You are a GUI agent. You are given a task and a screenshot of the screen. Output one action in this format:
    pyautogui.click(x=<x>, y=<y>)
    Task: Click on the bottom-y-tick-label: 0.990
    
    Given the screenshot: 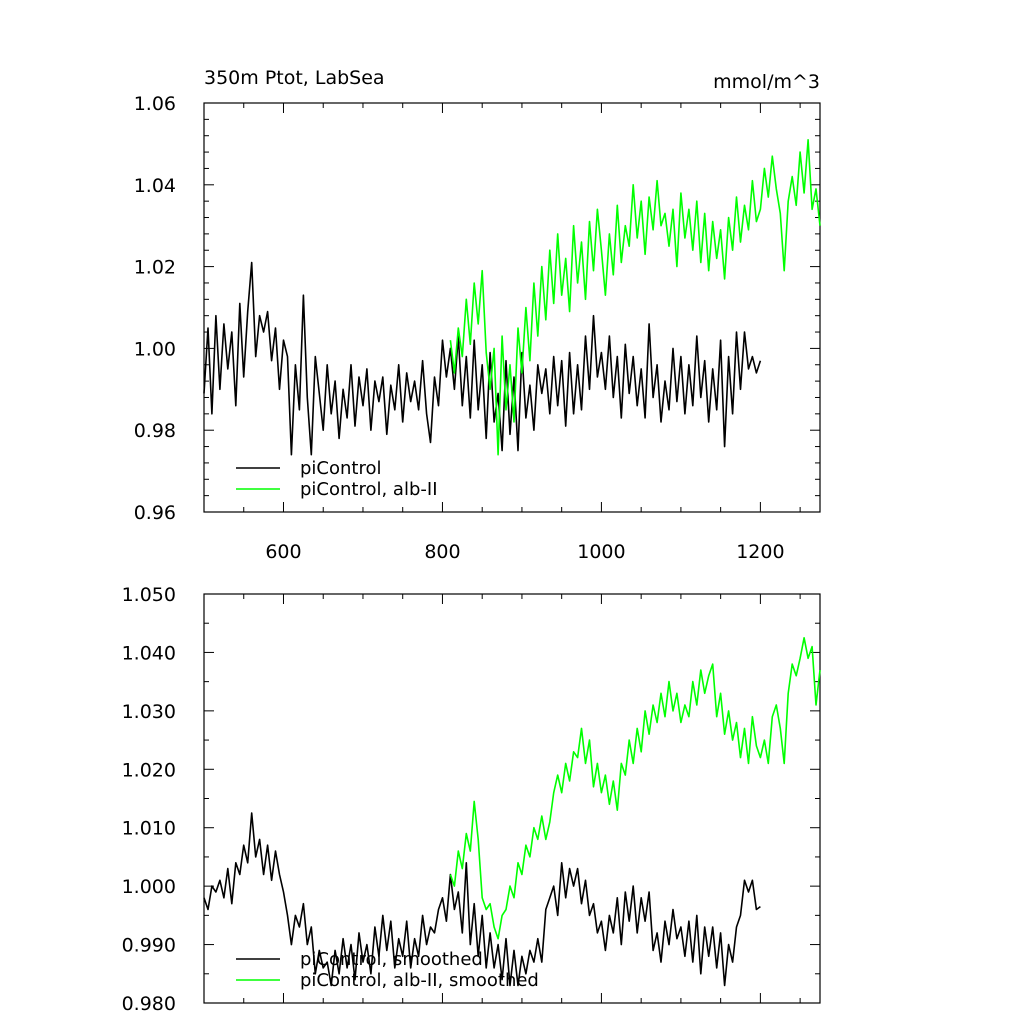 What is the action you would take?
    pyautogui.click(x=149, y=946)
    